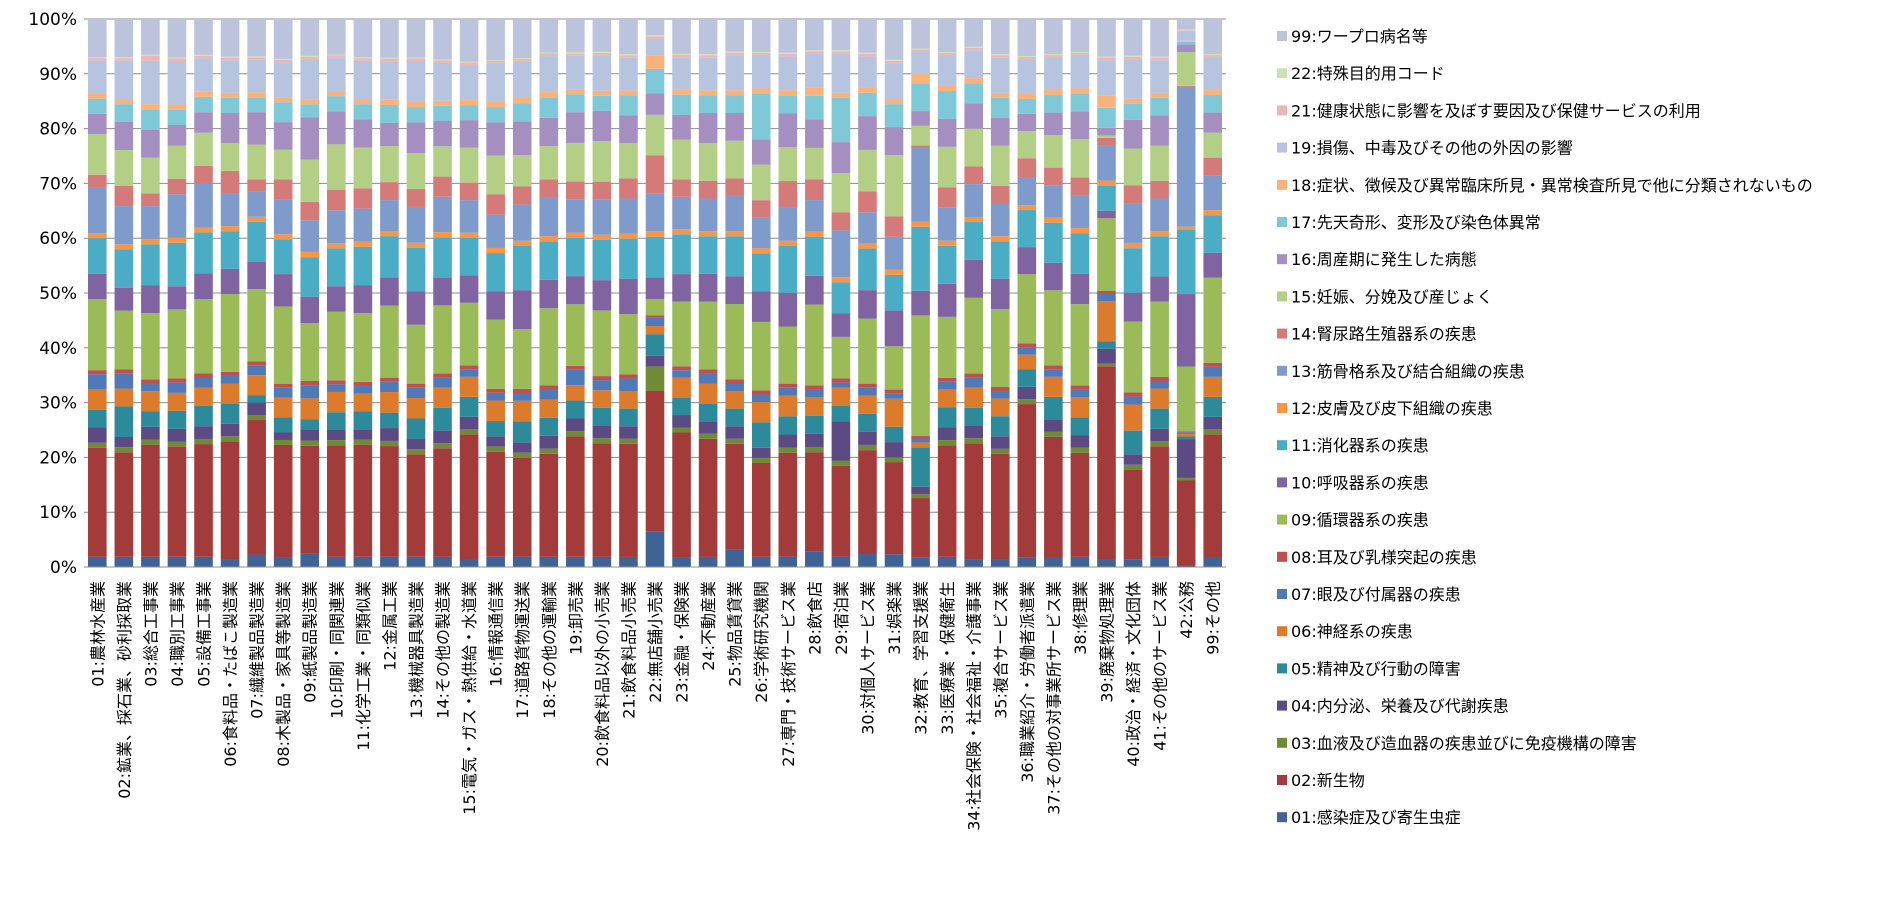 The image size is (1898, 910). I want to click on category-label: 38:修理業, so click(1080, 618).